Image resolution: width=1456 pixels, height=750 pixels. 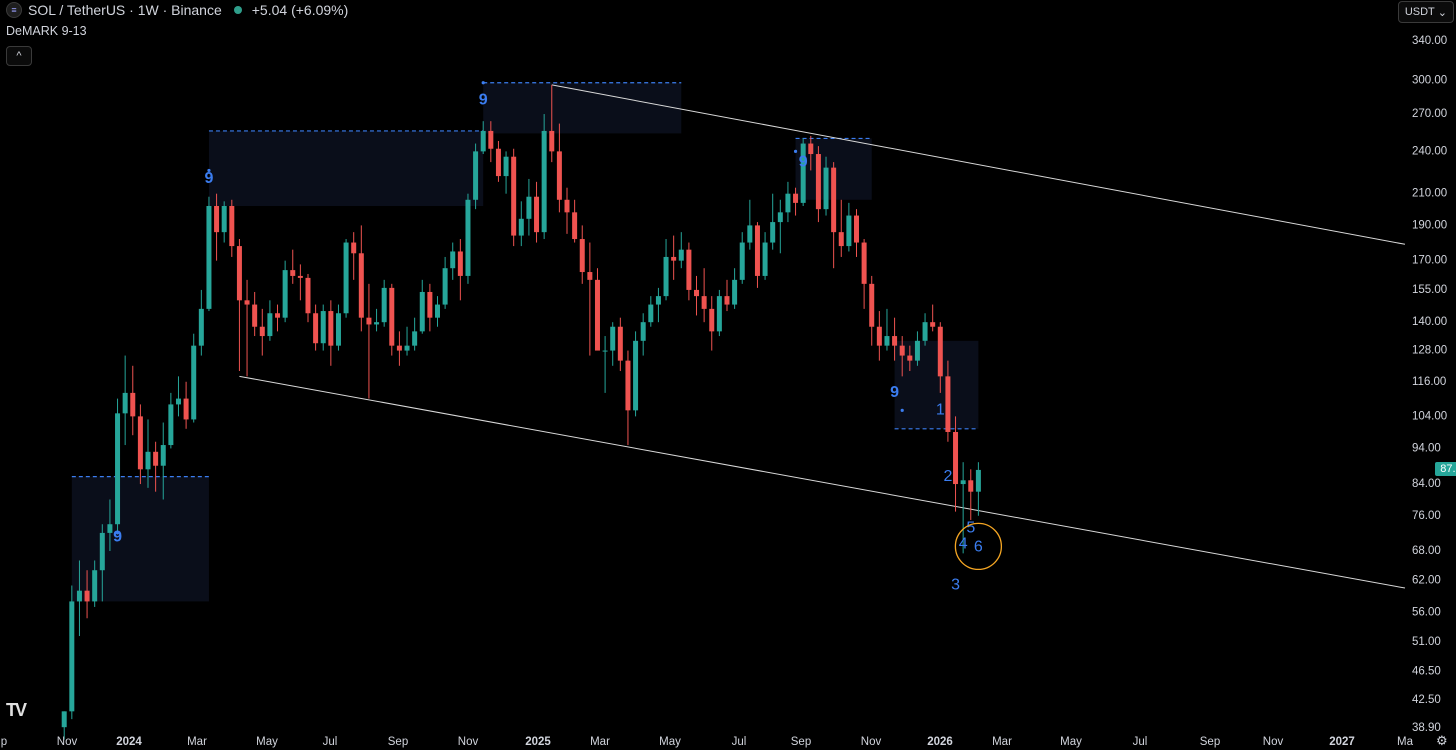 What do you see at coordinates (795, 151) in the screenshot?
I see `td-dot` at bounding box center [795, 151].